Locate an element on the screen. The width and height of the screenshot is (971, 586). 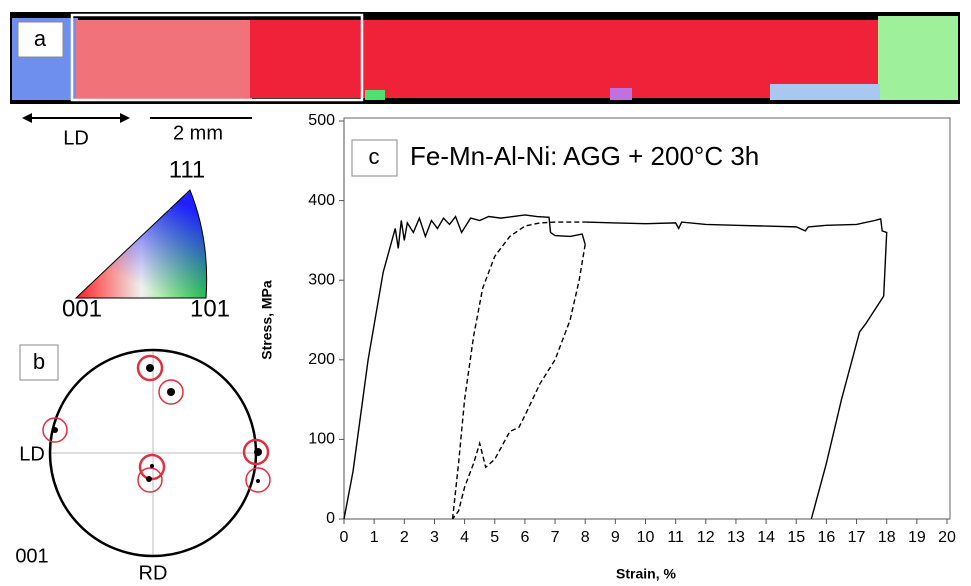
x-tick-label: 20 is located at coordinates (947, 537).